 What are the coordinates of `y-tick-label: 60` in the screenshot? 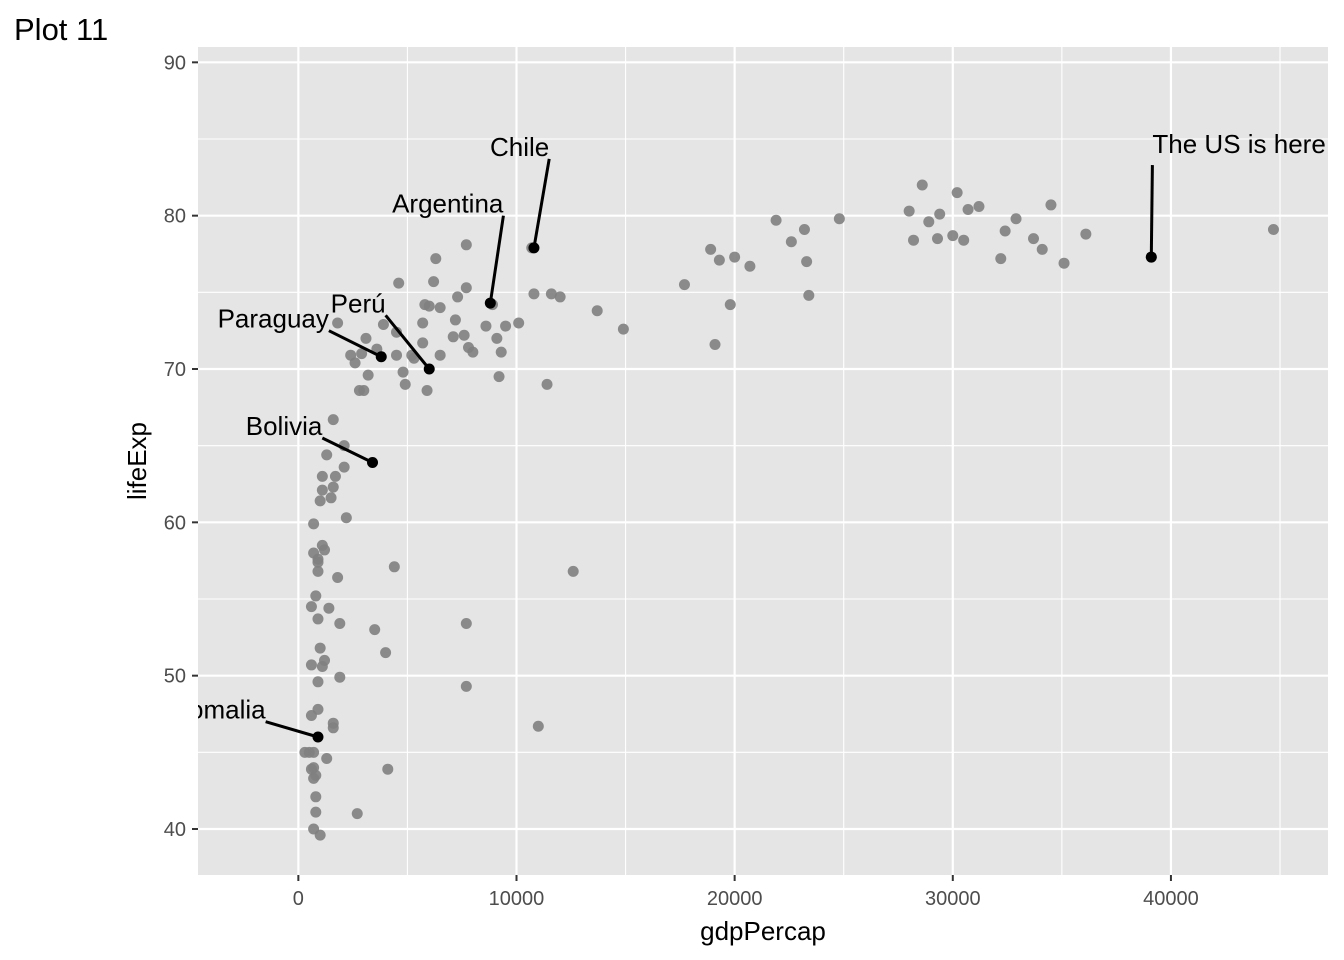 It's located at (175, 523).